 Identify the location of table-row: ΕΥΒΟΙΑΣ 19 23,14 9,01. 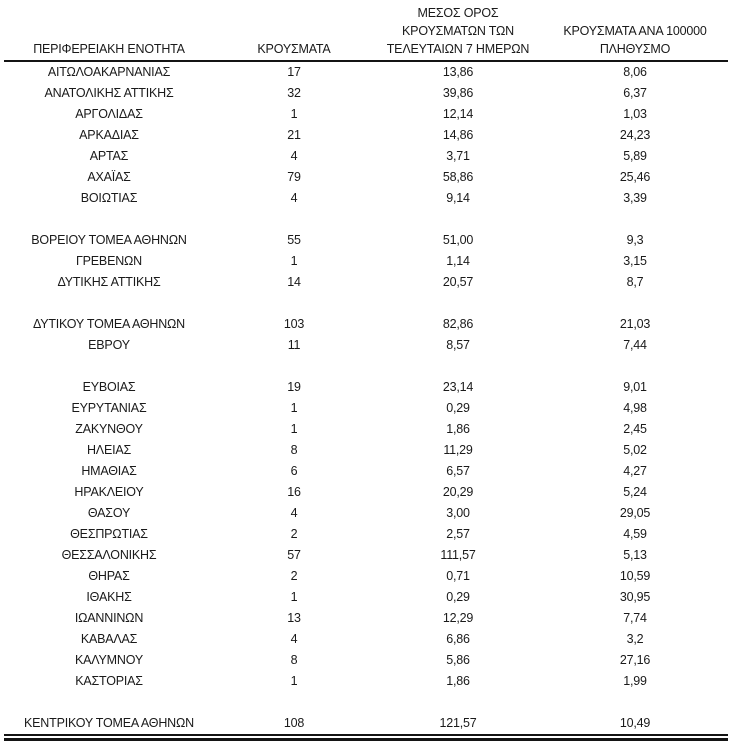
(366, 387).